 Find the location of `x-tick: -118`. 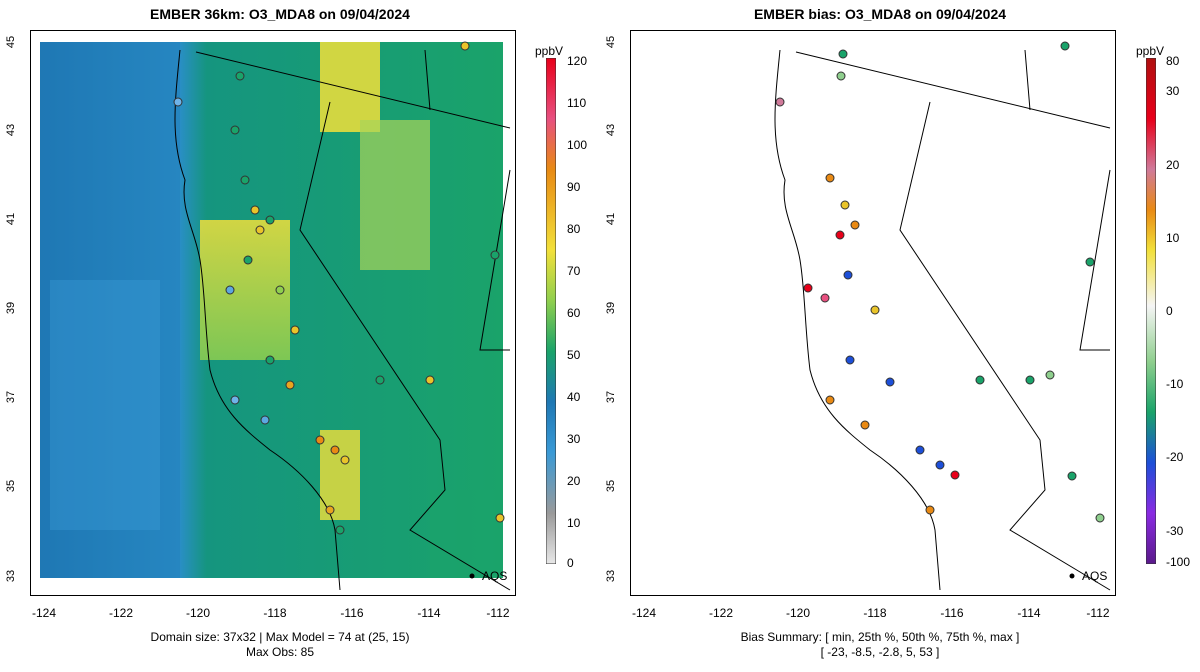

x-tick: -118 is located at coordinates (275, 613).